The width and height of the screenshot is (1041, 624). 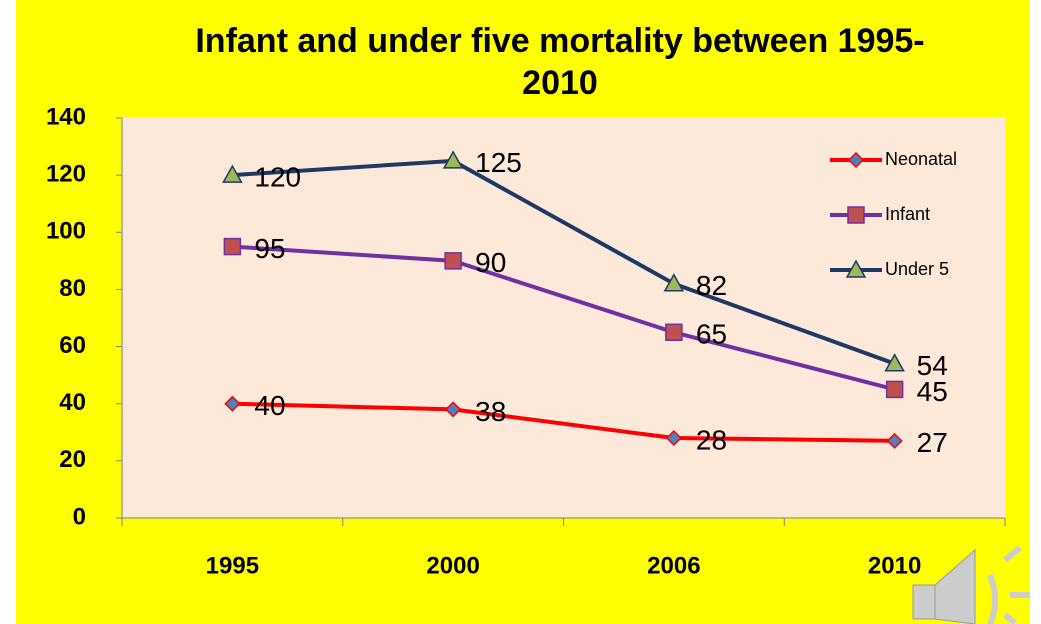 I want to click on legend-label: Under 5, so click(x=917, y=269).